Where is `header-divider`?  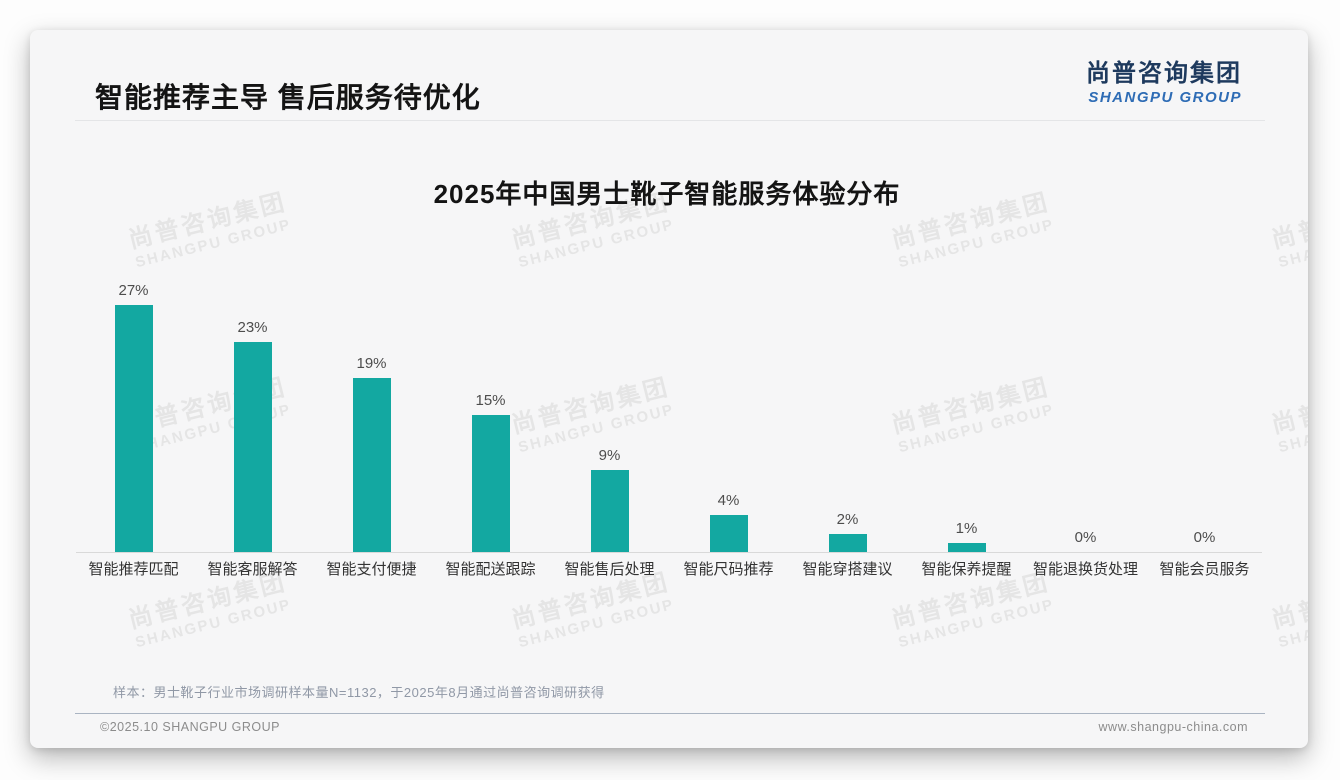
header-divider is located at coordinates (670, 120).